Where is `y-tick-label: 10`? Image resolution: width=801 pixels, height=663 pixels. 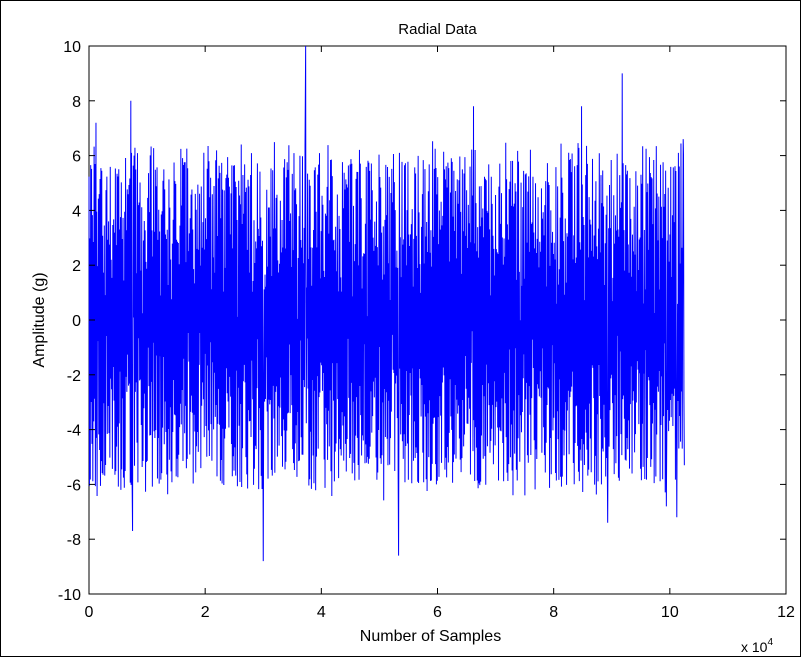
y-tick-label: 10 is located at coordinates (72, 47).